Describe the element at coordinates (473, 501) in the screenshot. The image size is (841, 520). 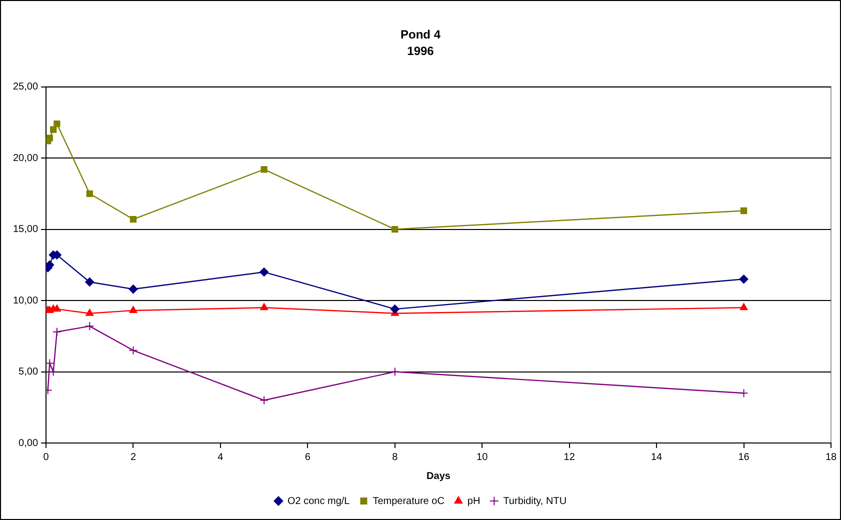
I see `legend-label: pH` at that location.